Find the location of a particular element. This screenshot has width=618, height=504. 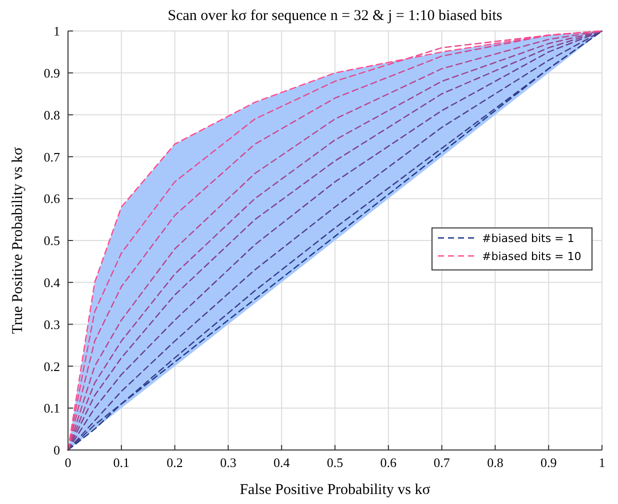

x-tick-label: 0.8 is located at coordinates (495, 462).